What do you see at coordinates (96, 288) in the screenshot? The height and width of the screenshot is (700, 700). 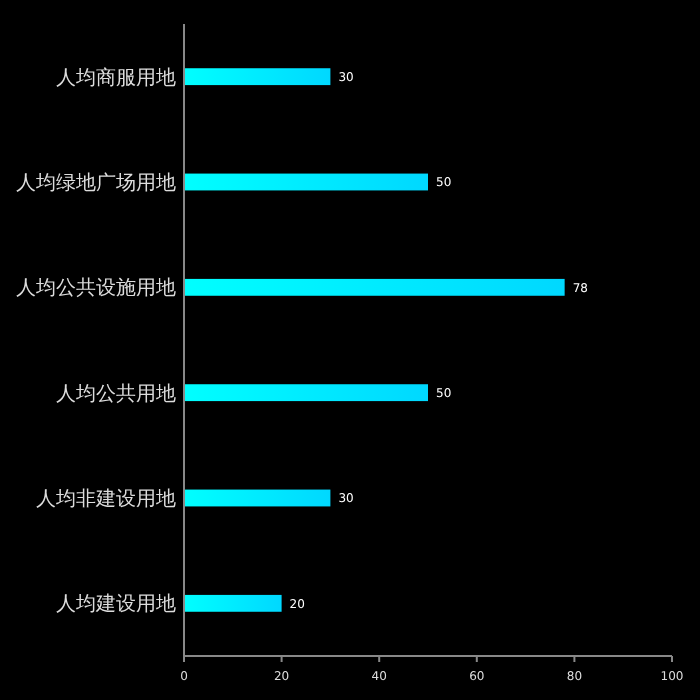 I see `y-tick-label: 人均公共设施用地` at bounding box center [96, 288].